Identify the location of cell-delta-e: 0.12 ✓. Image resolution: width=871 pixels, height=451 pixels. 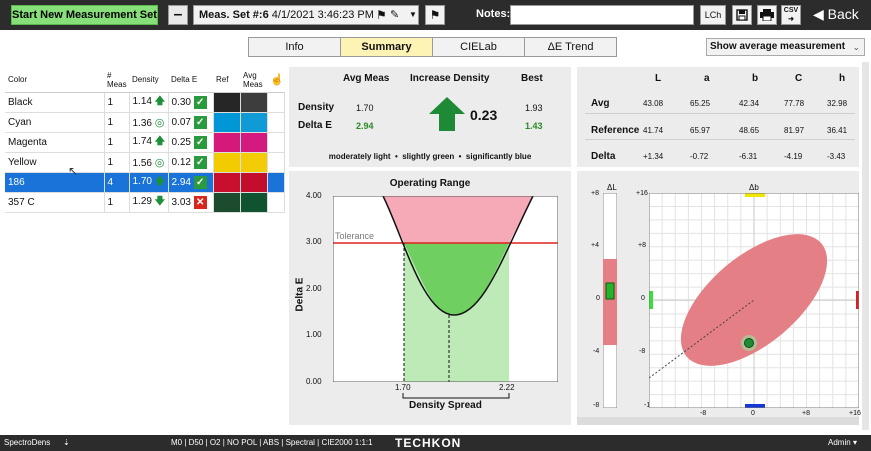
(191, 162).